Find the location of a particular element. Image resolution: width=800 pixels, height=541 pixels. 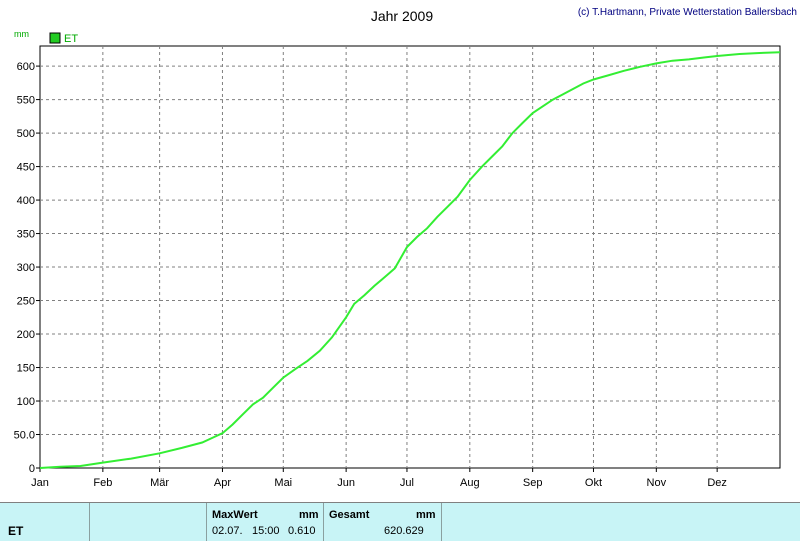

y-tick-label: 500 is located at coordinates (26, 134).